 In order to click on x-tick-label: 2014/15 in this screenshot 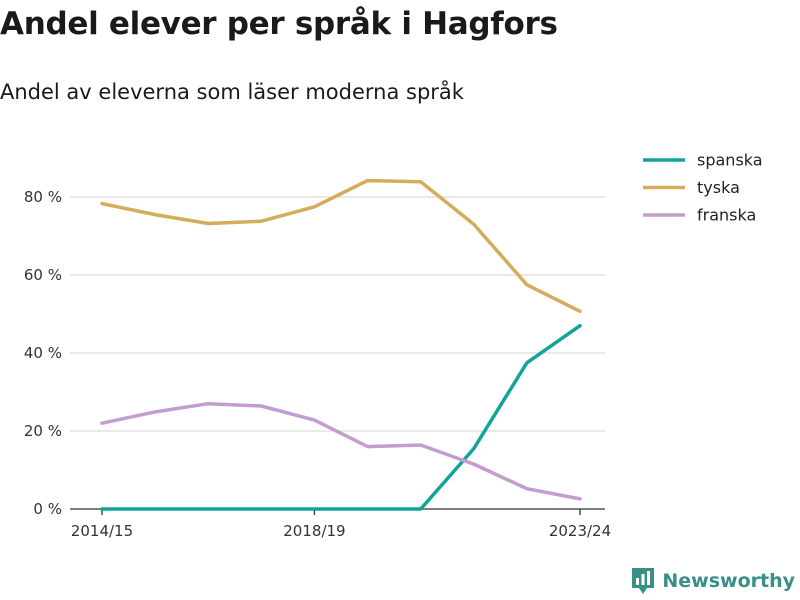, I will do `click(102, 531)`.